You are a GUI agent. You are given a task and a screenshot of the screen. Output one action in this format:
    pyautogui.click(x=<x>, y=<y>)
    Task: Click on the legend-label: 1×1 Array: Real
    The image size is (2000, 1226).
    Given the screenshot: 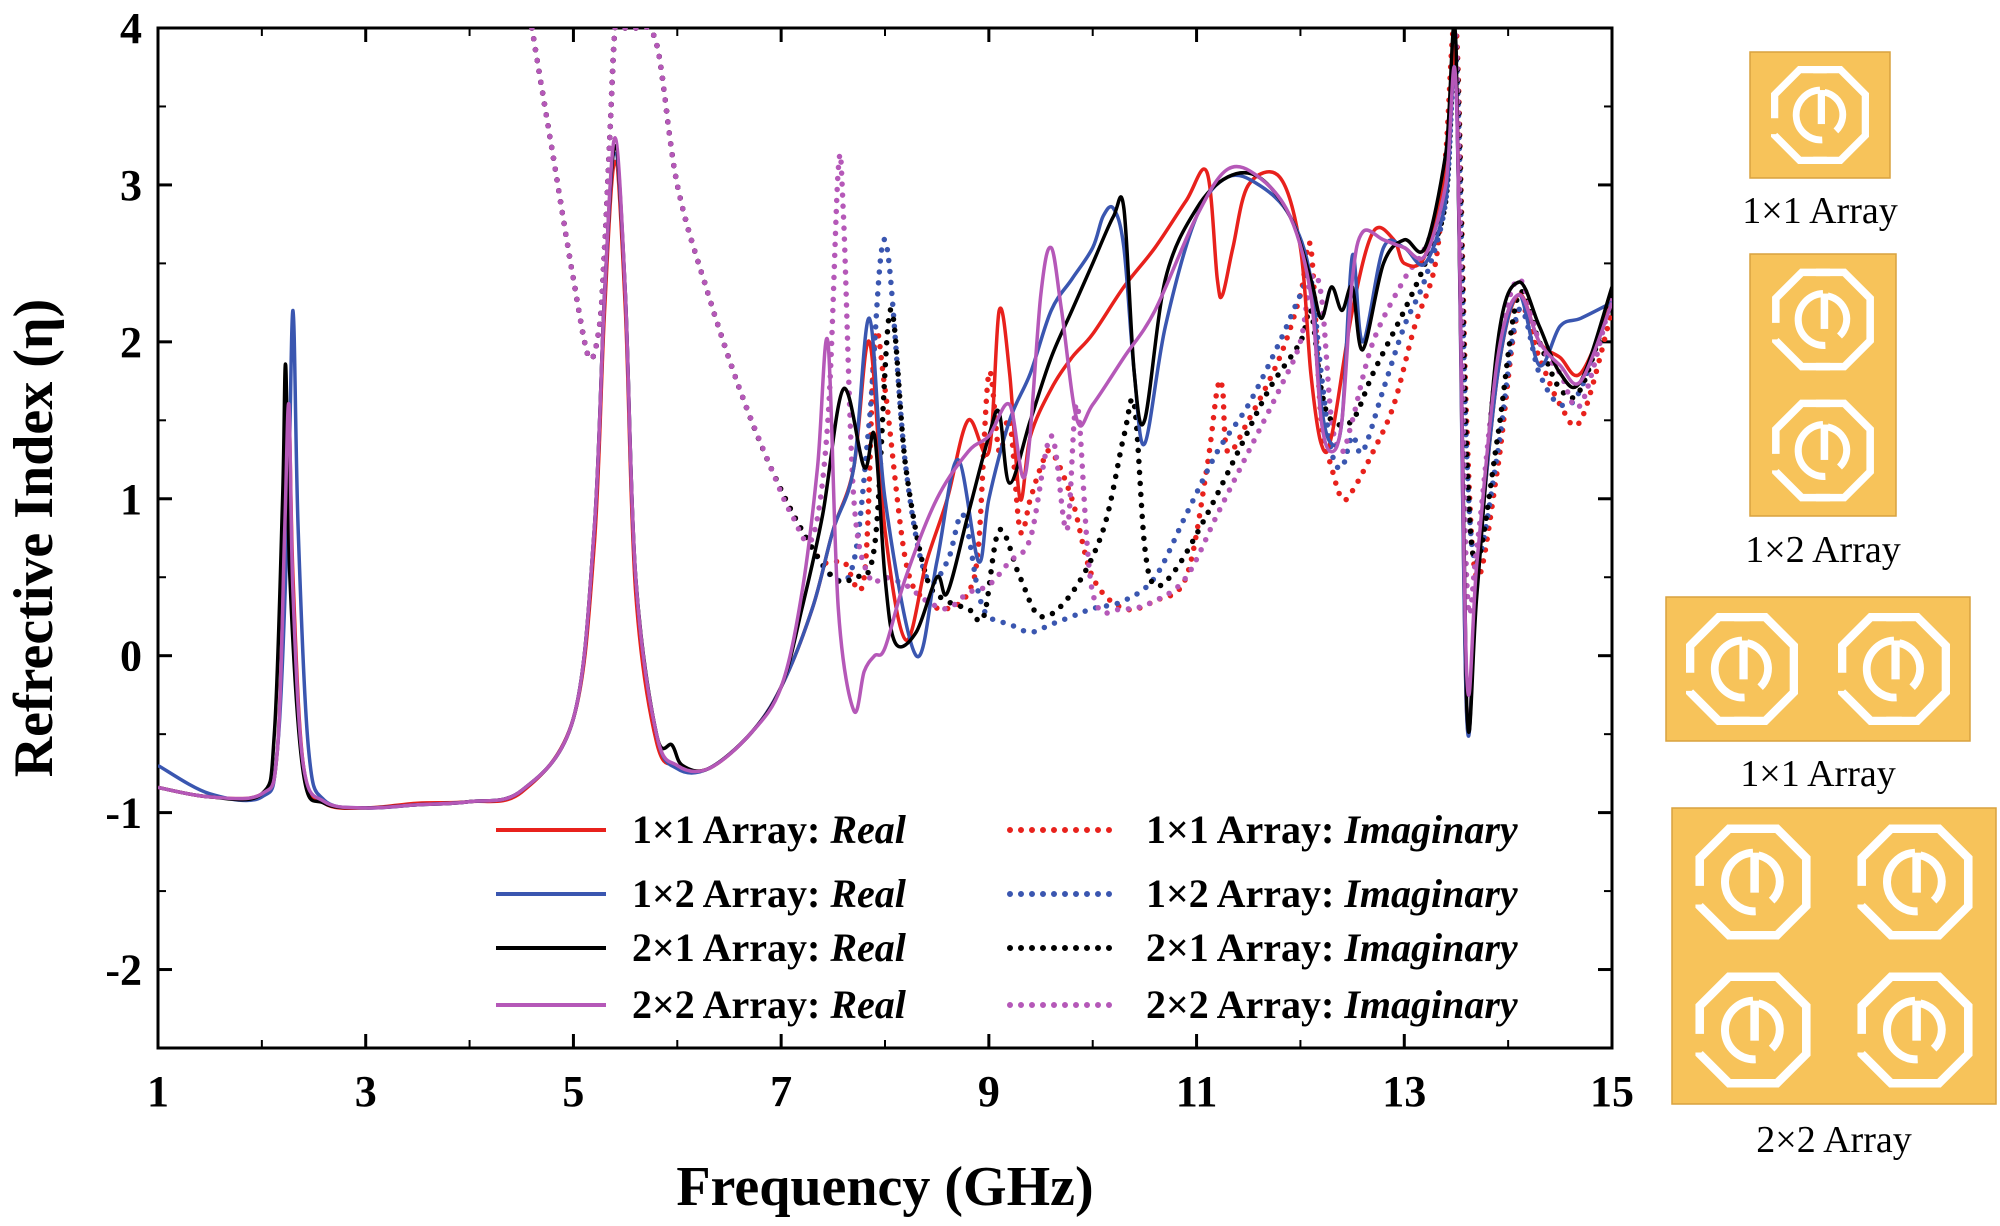 What is the action you would take?
    pyautogui.click(x=769, y=829)
    